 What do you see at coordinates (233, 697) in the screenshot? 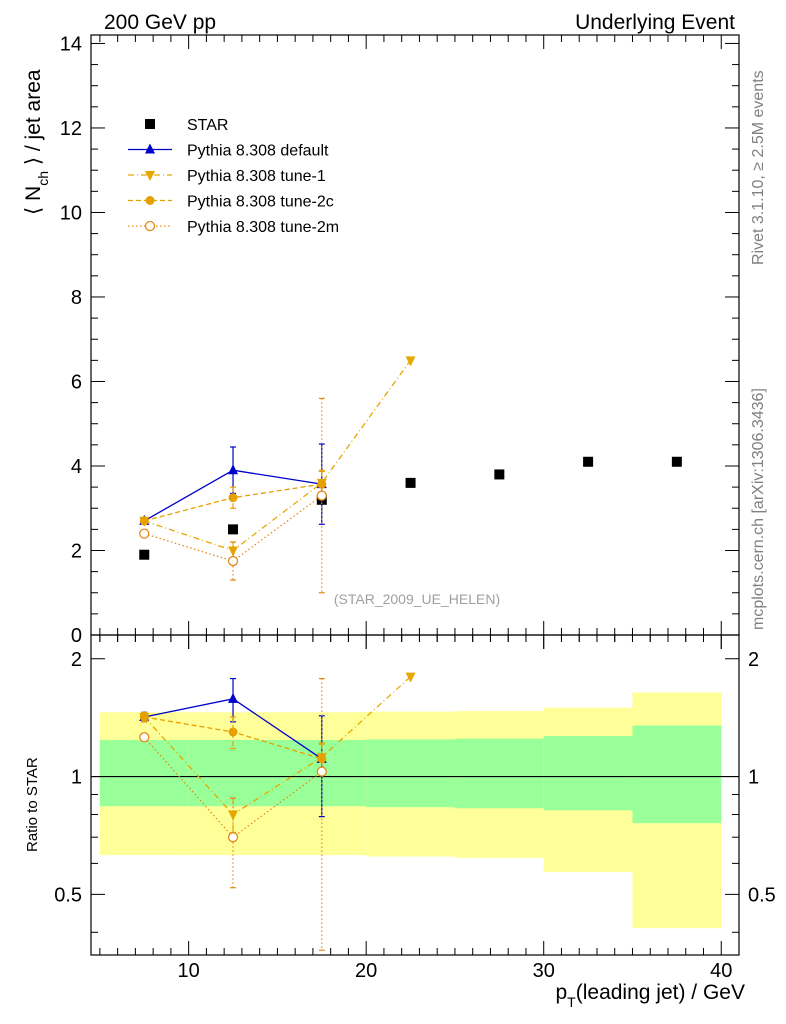
I see `ratio-point-pythia-8-308-default` at bounding box center [233, 697].